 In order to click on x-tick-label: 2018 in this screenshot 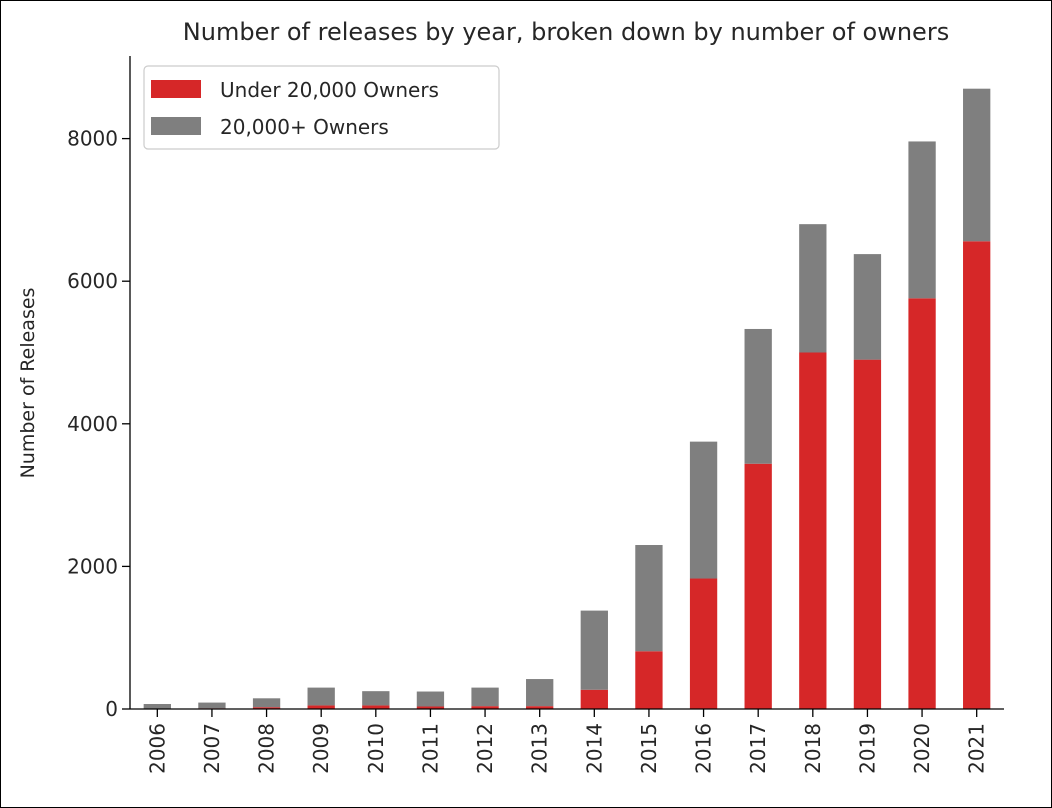, I will do `click(813, 748)`.